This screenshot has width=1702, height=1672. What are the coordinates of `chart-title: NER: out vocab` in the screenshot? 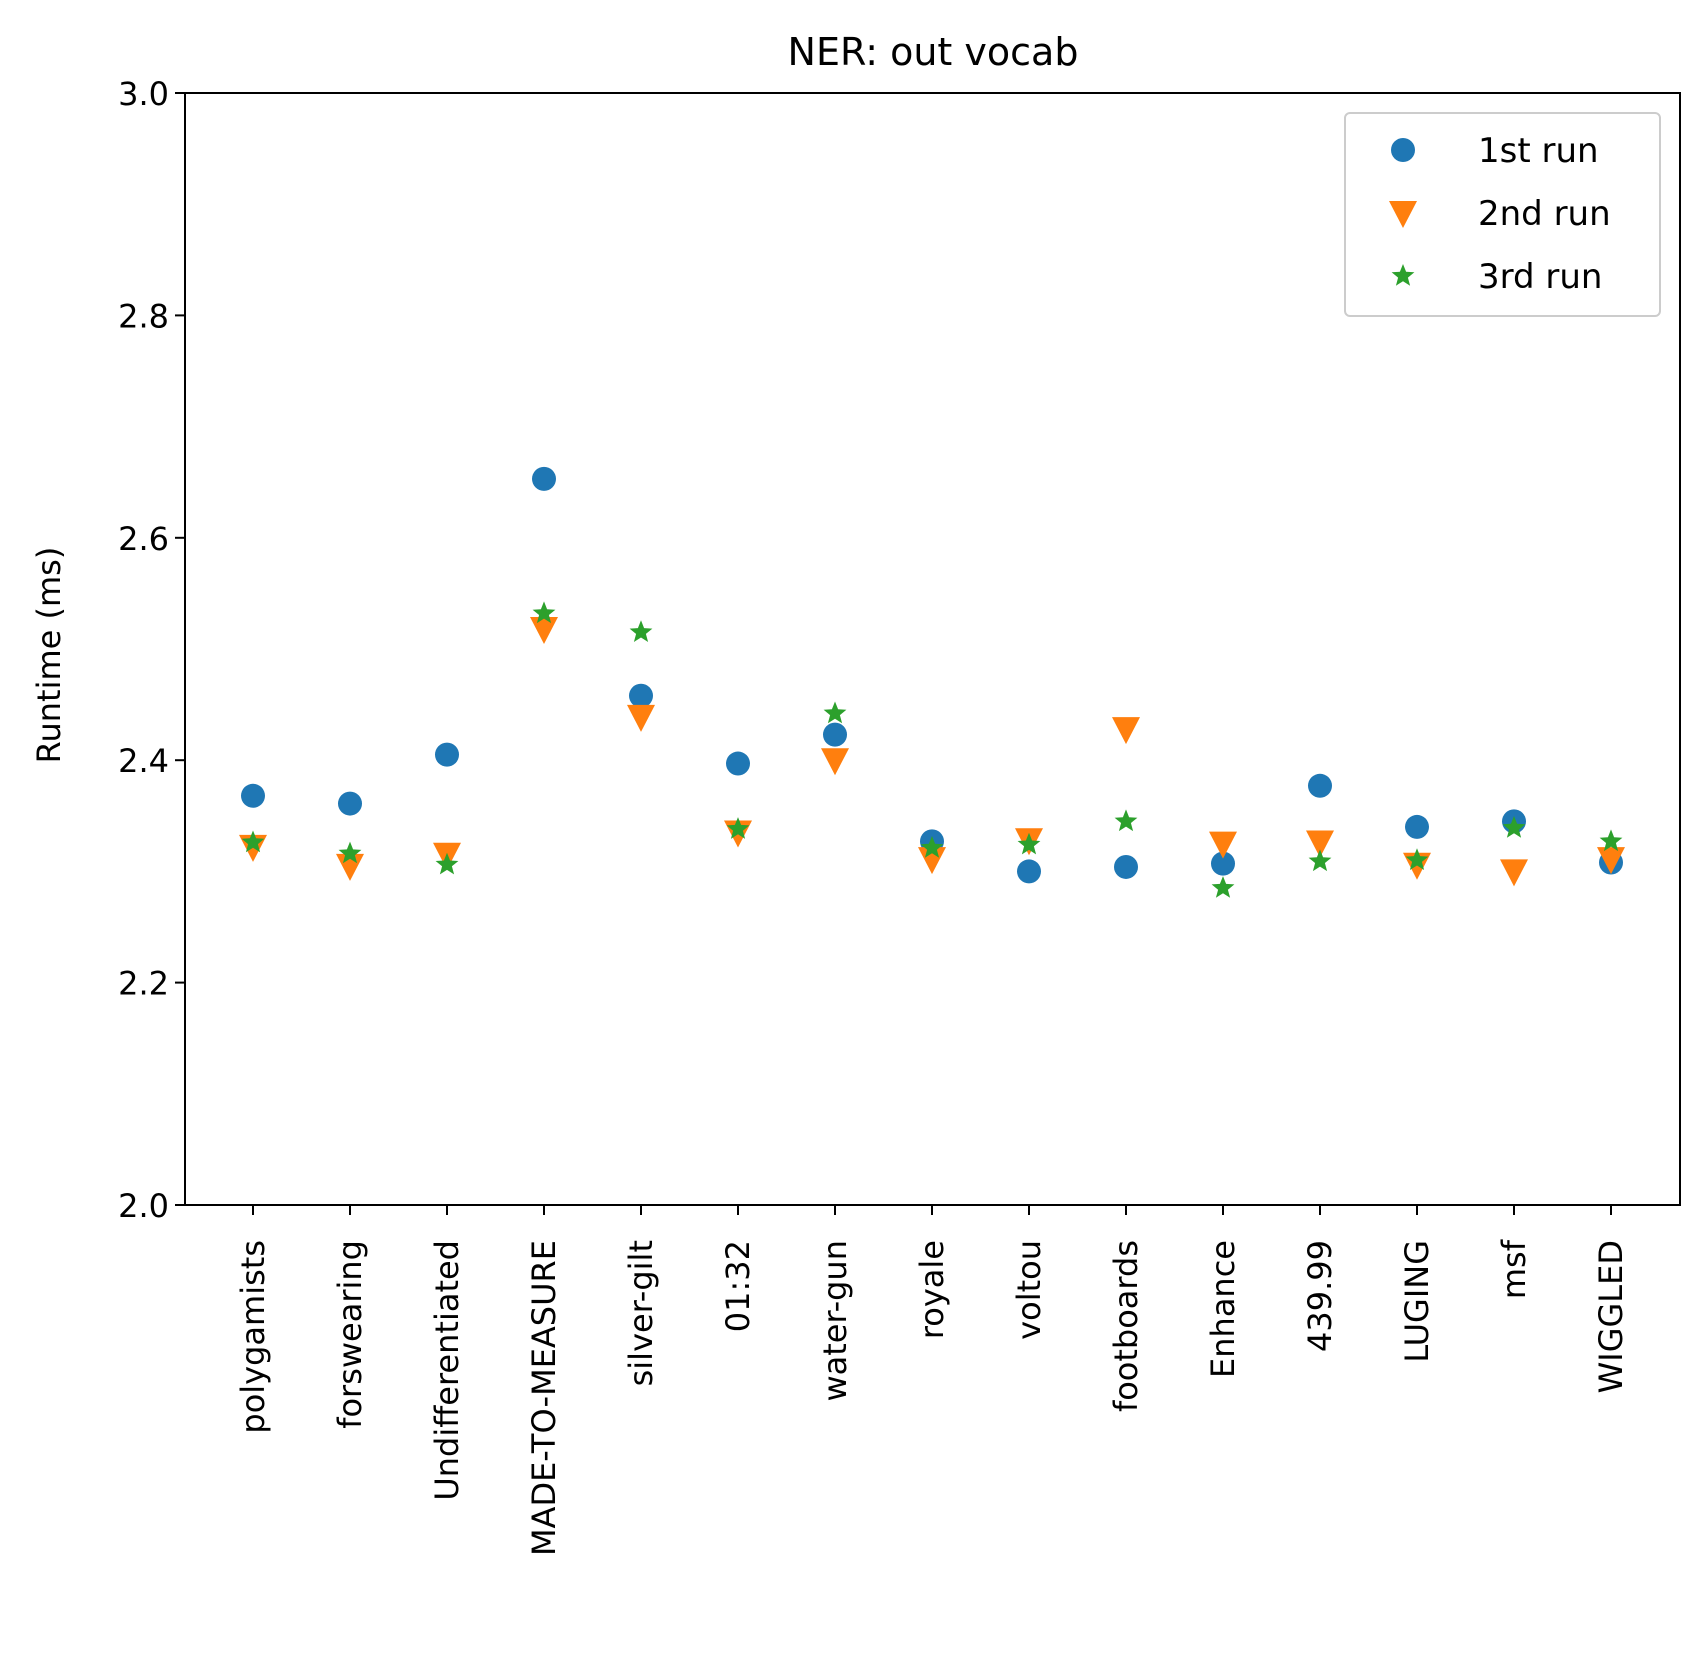 It's located at (933, 52).